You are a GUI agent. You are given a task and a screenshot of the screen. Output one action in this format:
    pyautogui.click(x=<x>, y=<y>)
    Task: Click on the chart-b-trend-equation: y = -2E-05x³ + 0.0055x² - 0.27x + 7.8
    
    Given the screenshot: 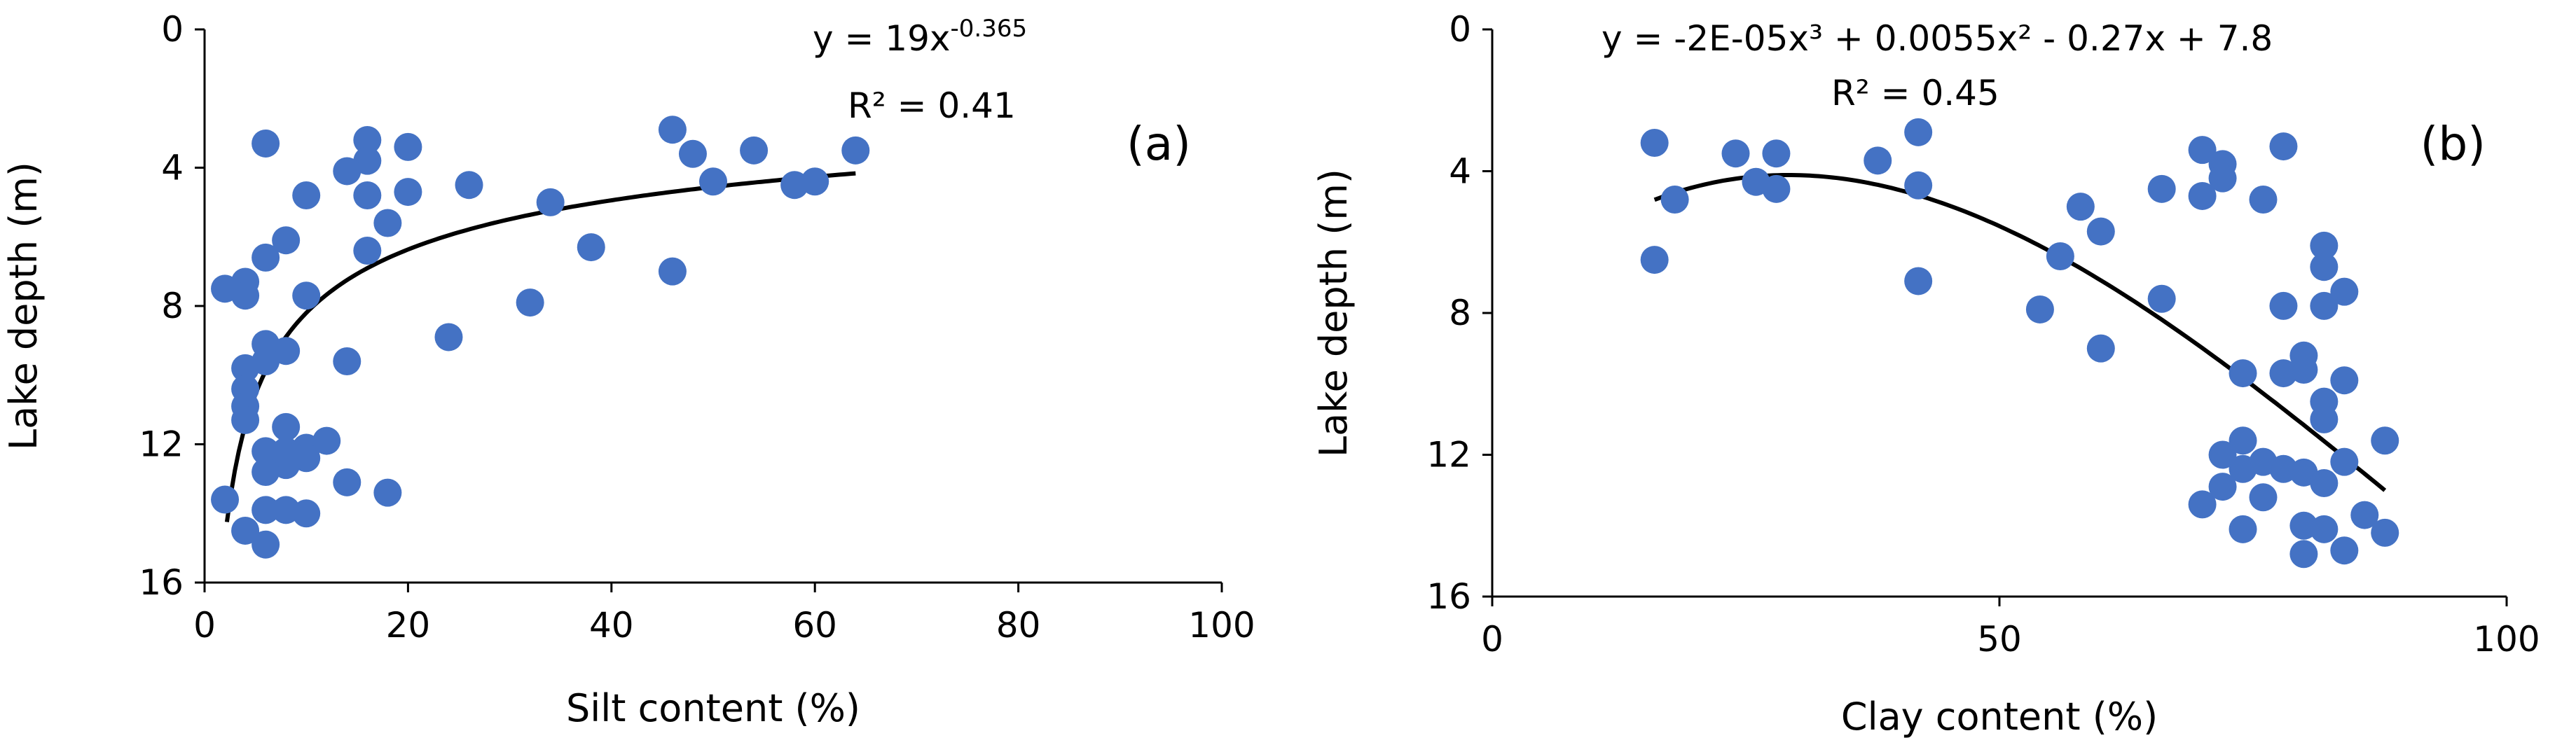 What is the action you would take?
    pyautogui.click(x=1937, y=38)
    